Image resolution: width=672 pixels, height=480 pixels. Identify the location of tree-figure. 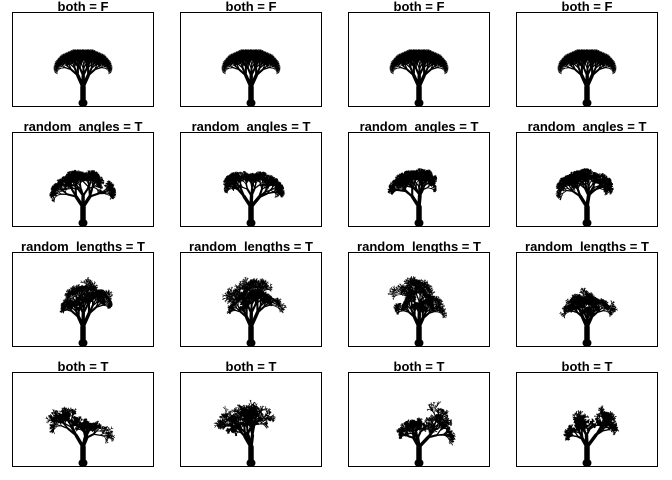
(83, 77).